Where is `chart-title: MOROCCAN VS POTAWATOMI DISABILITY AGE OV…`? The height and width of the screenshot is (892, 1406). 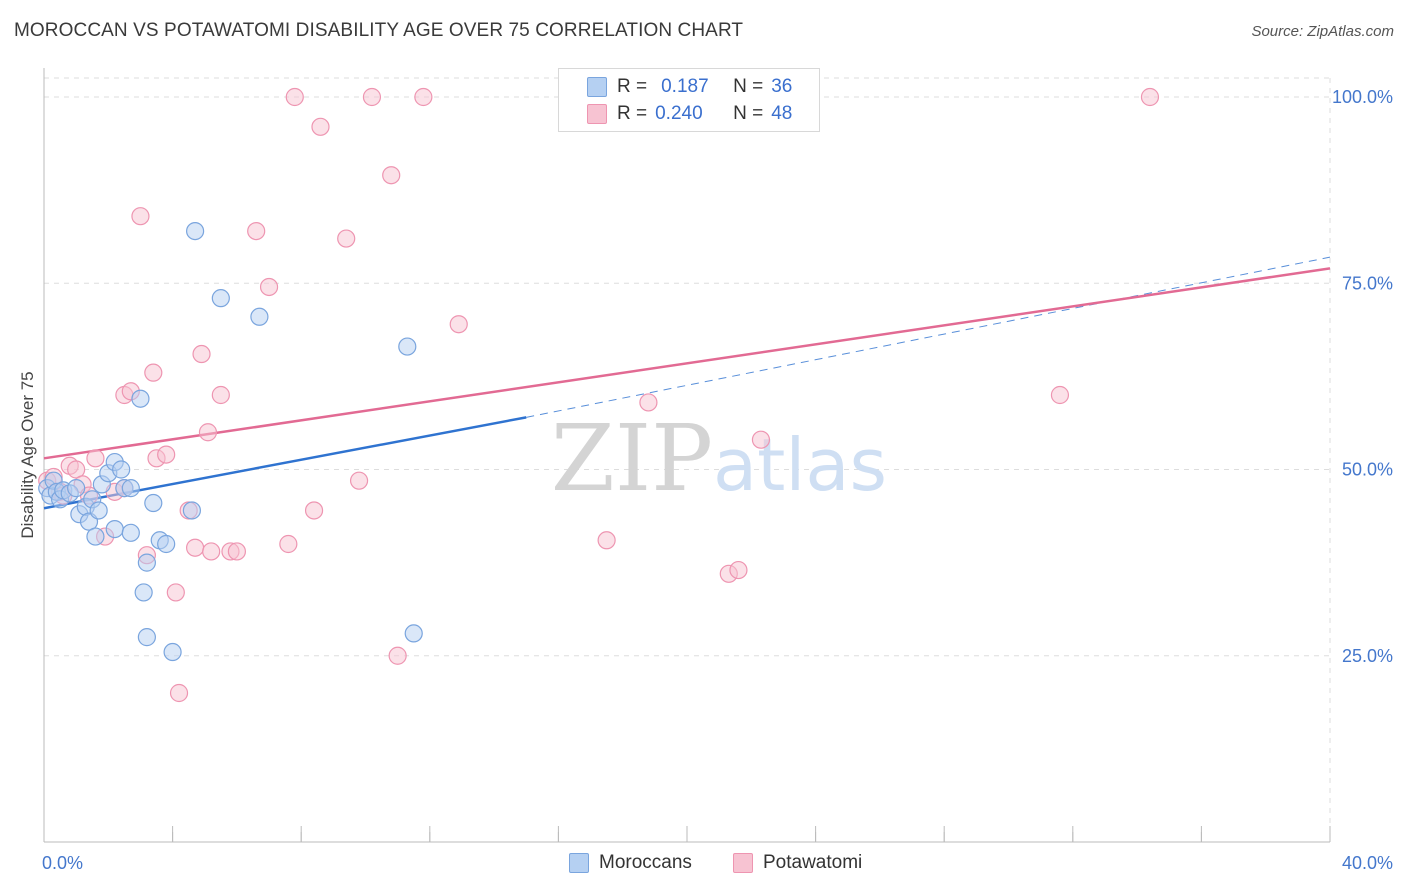 chart-title: MOROCCAN VS POTAWATOMI DISABILITY AGE OV… is located at coordinates (379, 30).